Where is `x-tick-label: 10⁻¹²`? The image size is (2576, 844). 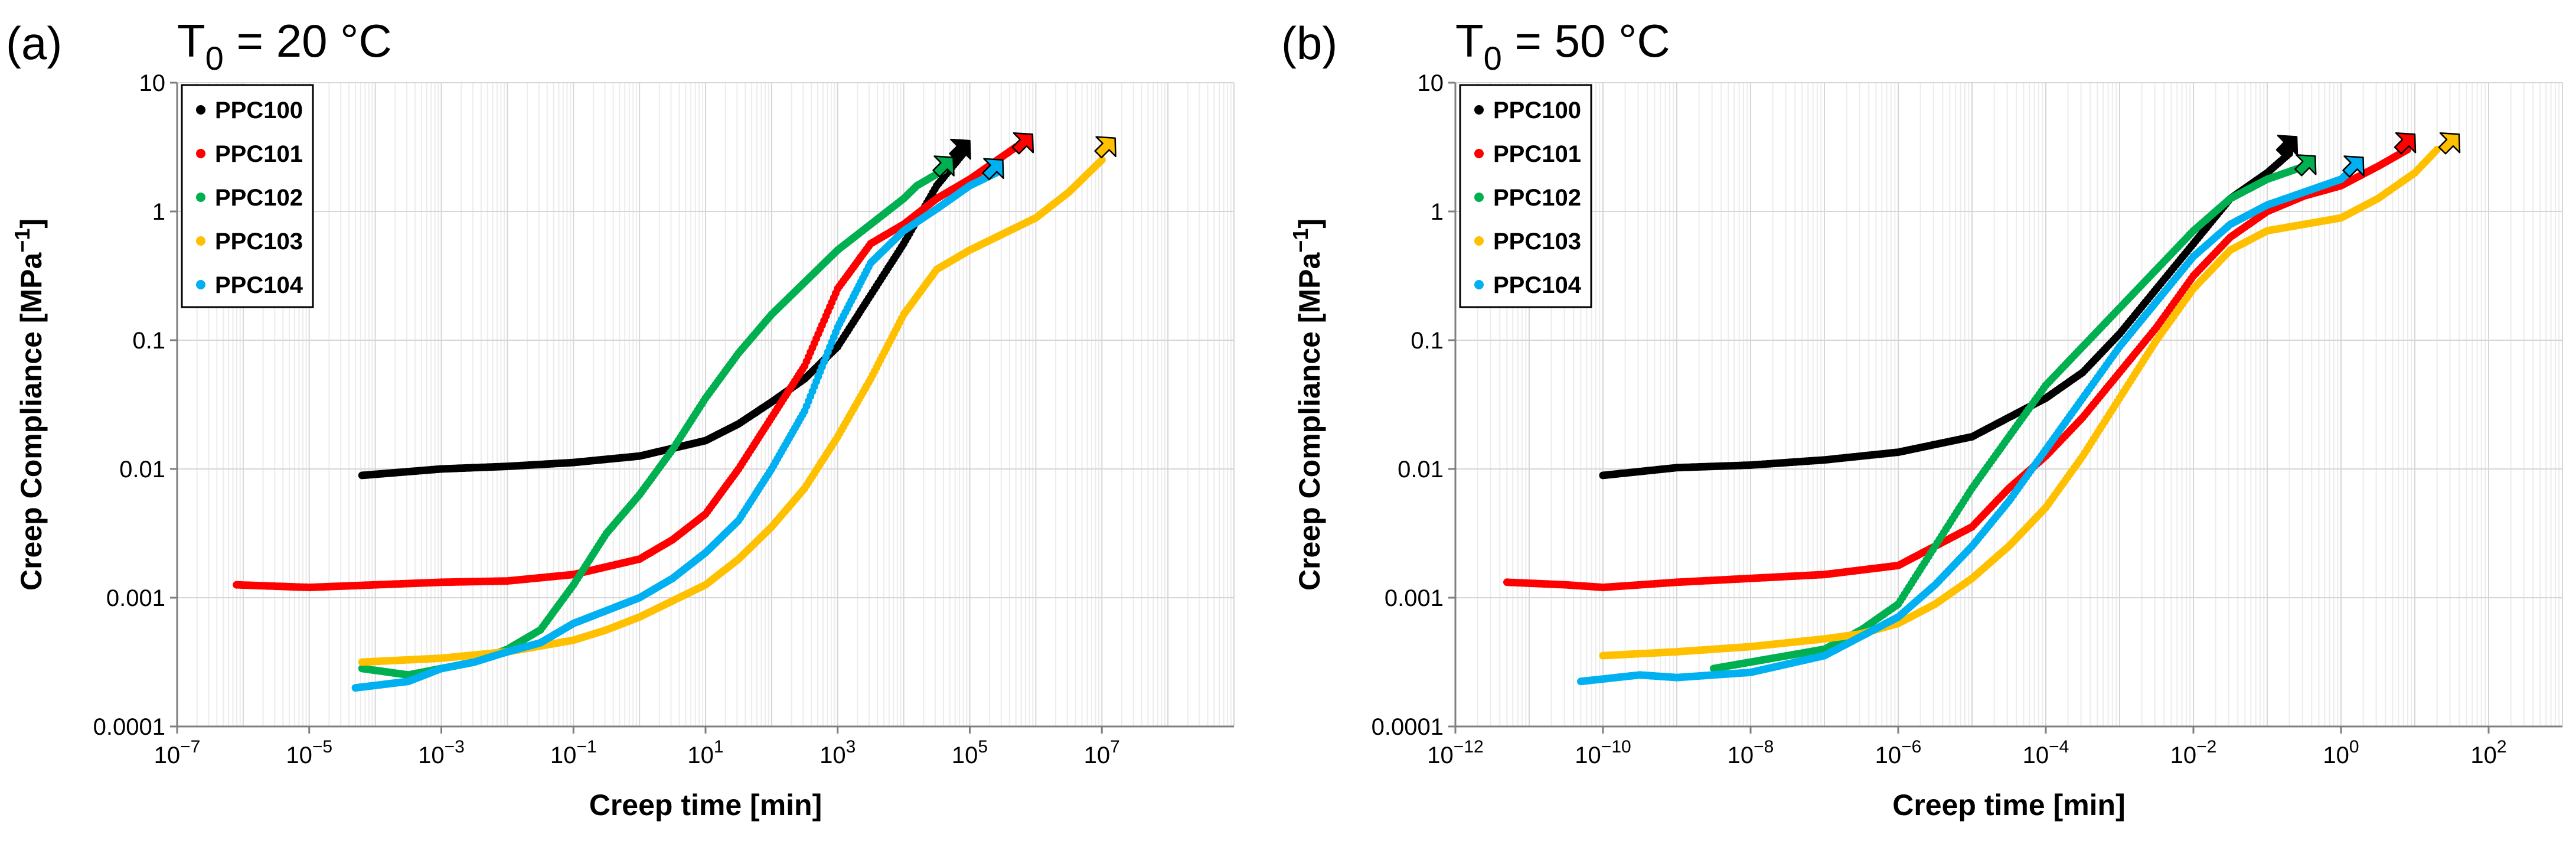 x-tick-label: 10⁻¹² is located at coordinates (1455, 752).